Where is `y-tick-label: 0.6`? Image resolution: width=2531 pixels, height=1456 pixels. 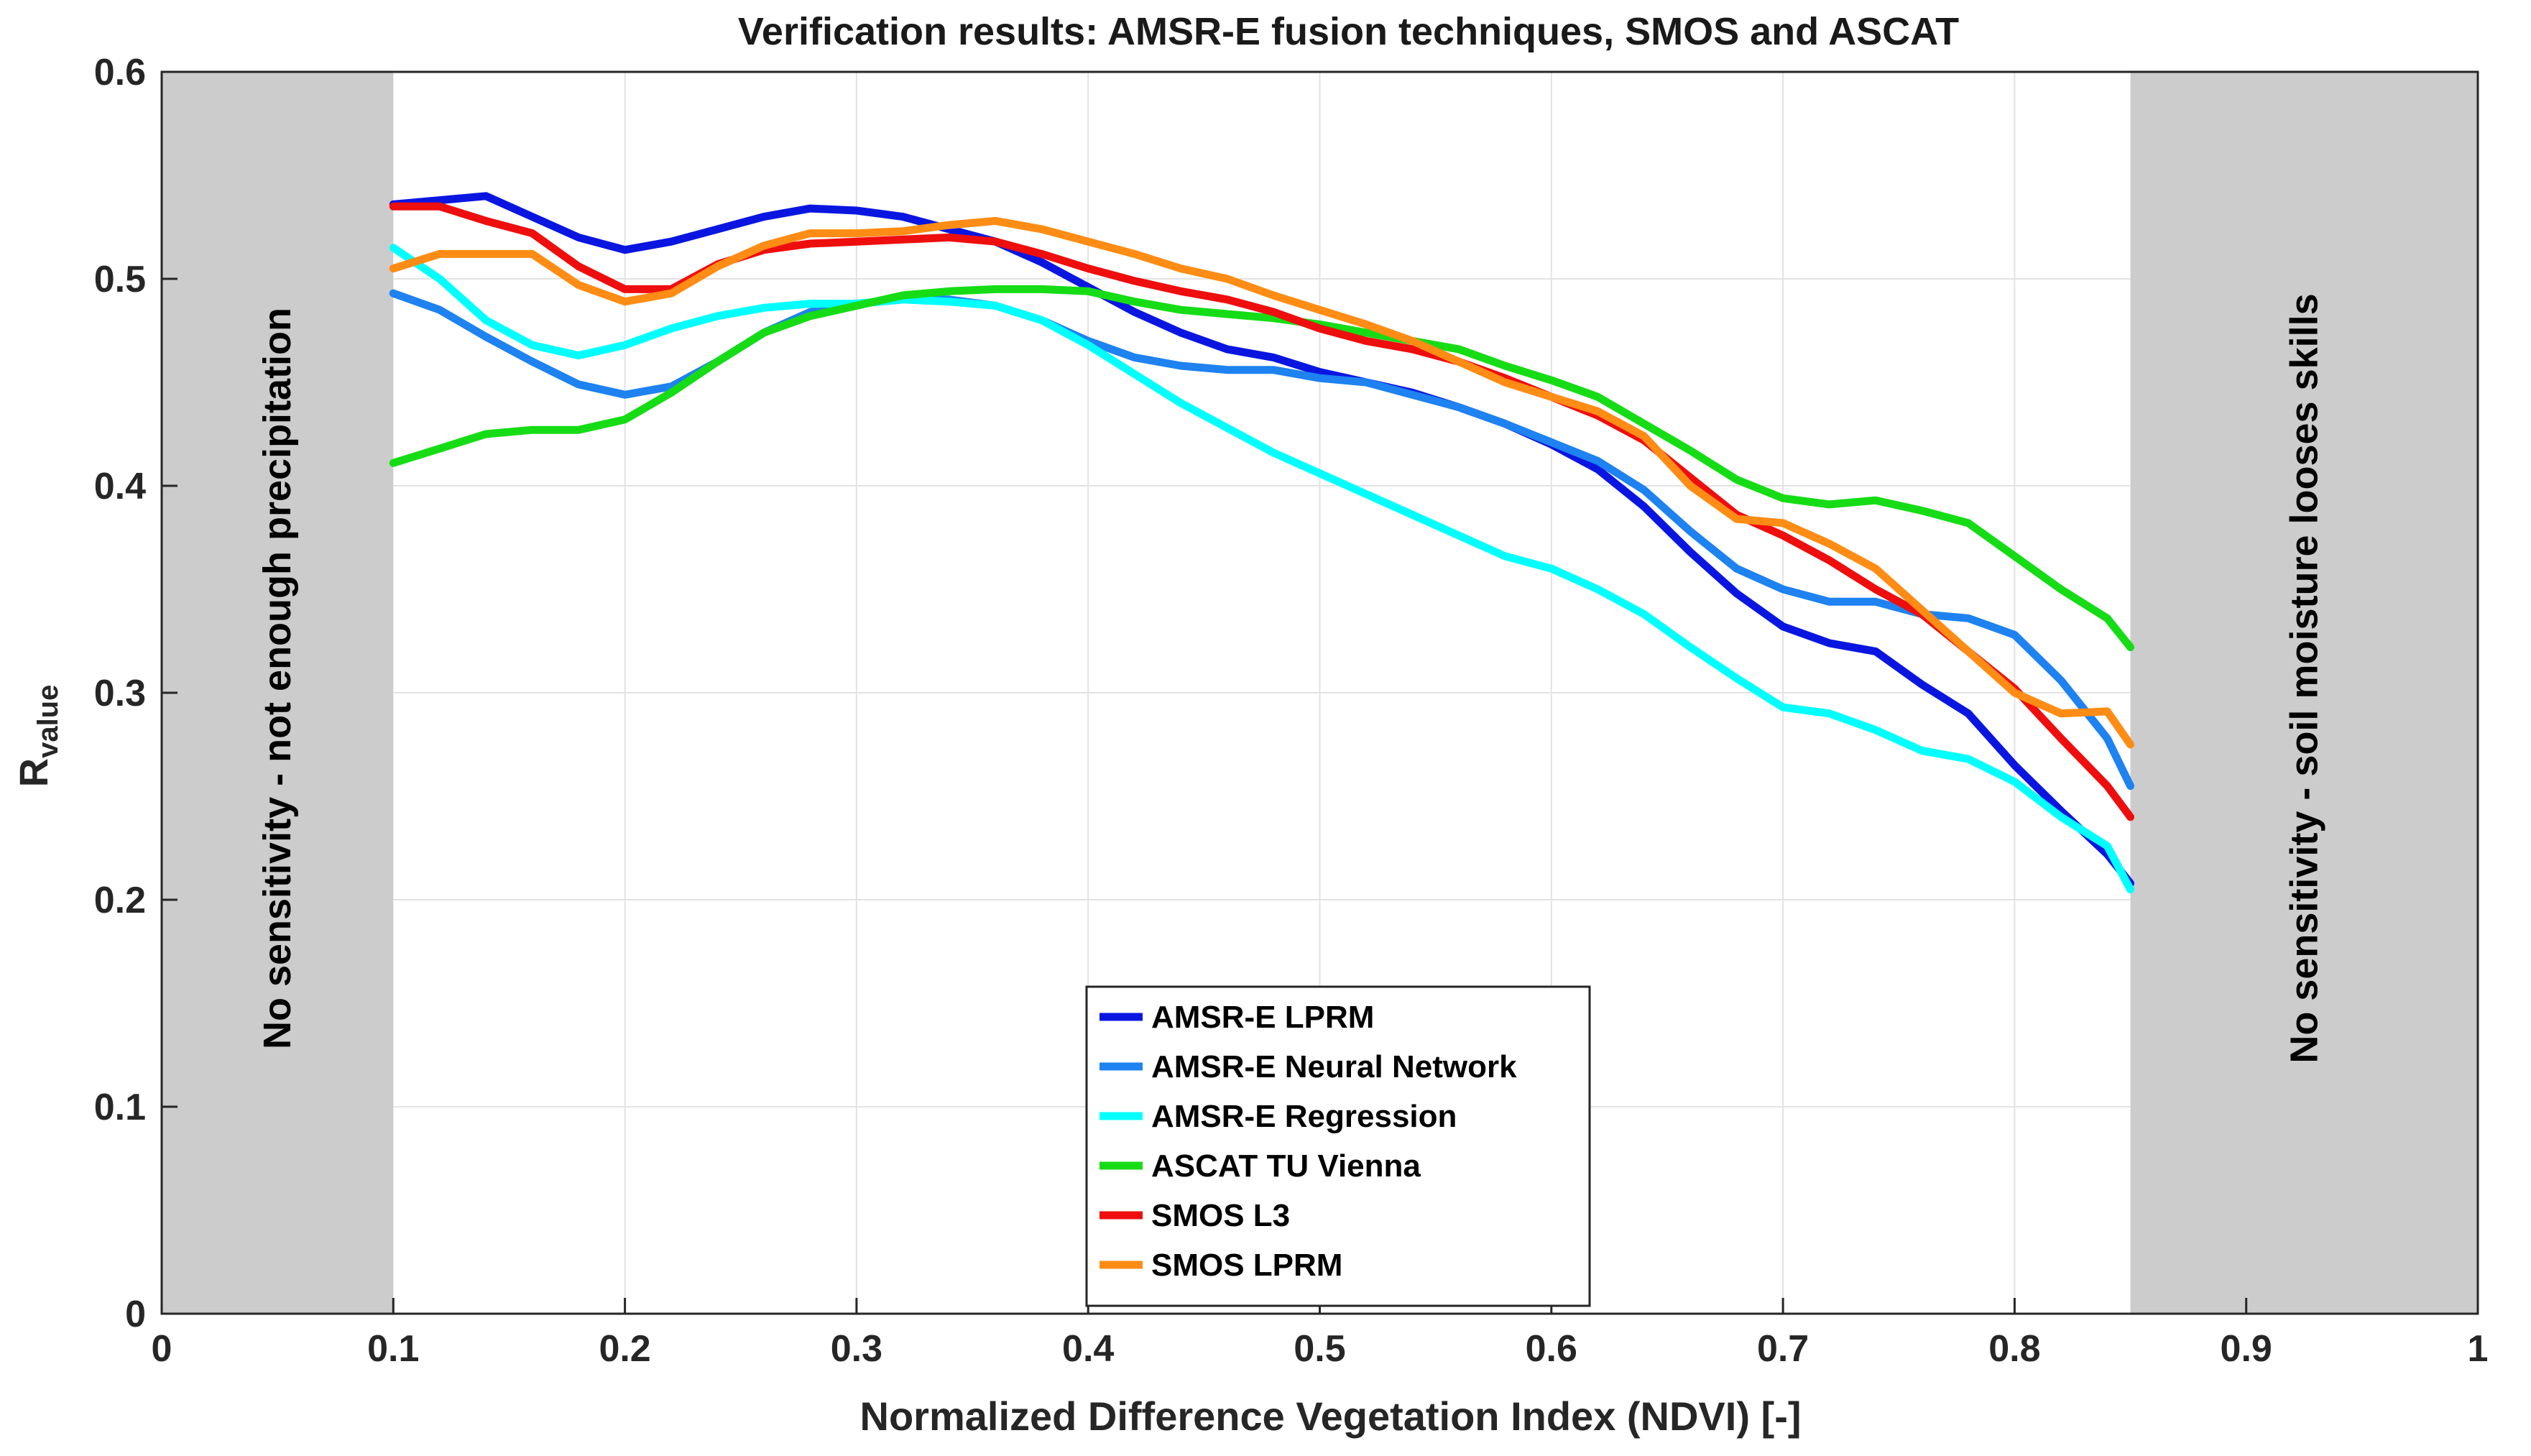
y-tick-label: 0.6 is located at coordinates (120, 72).